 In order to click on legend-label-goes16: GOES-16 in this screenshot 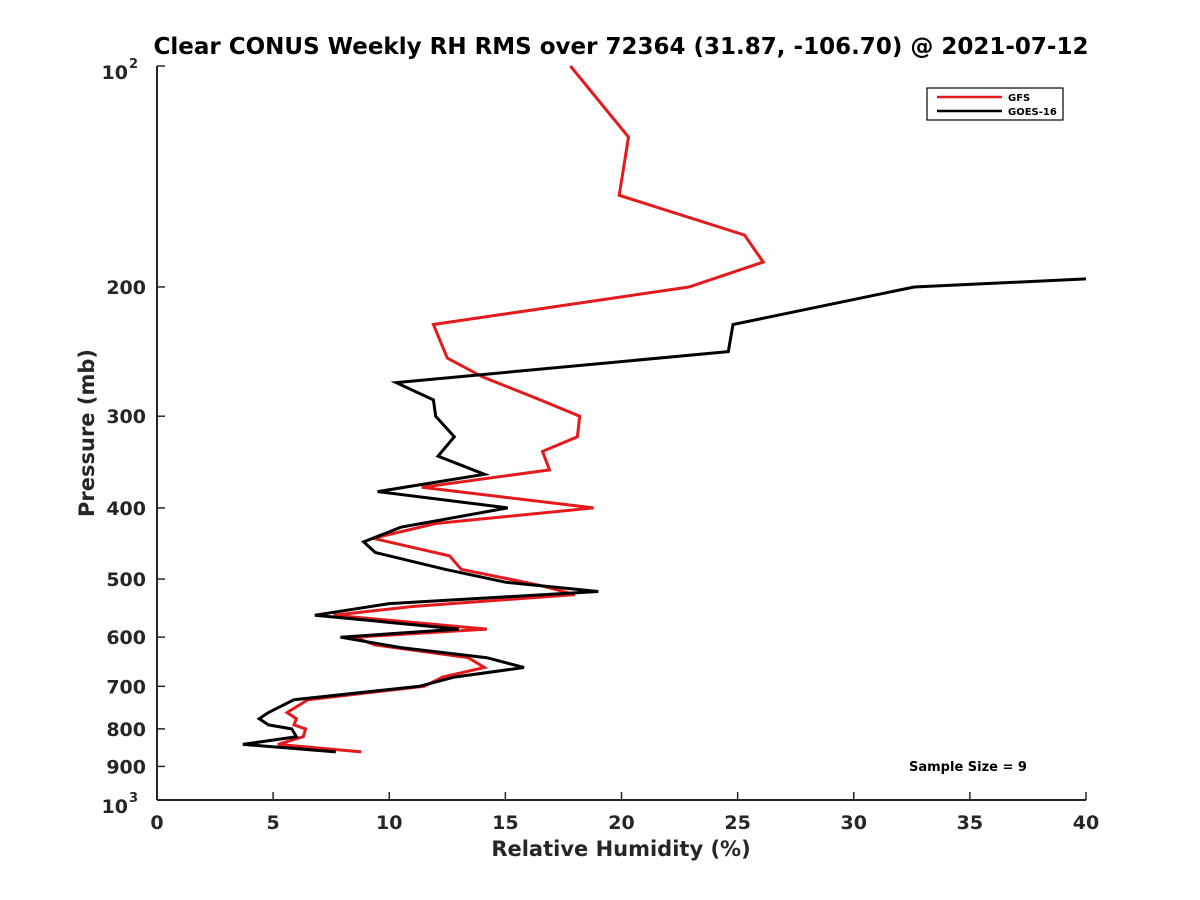, I will do `click(1032, 112)`.